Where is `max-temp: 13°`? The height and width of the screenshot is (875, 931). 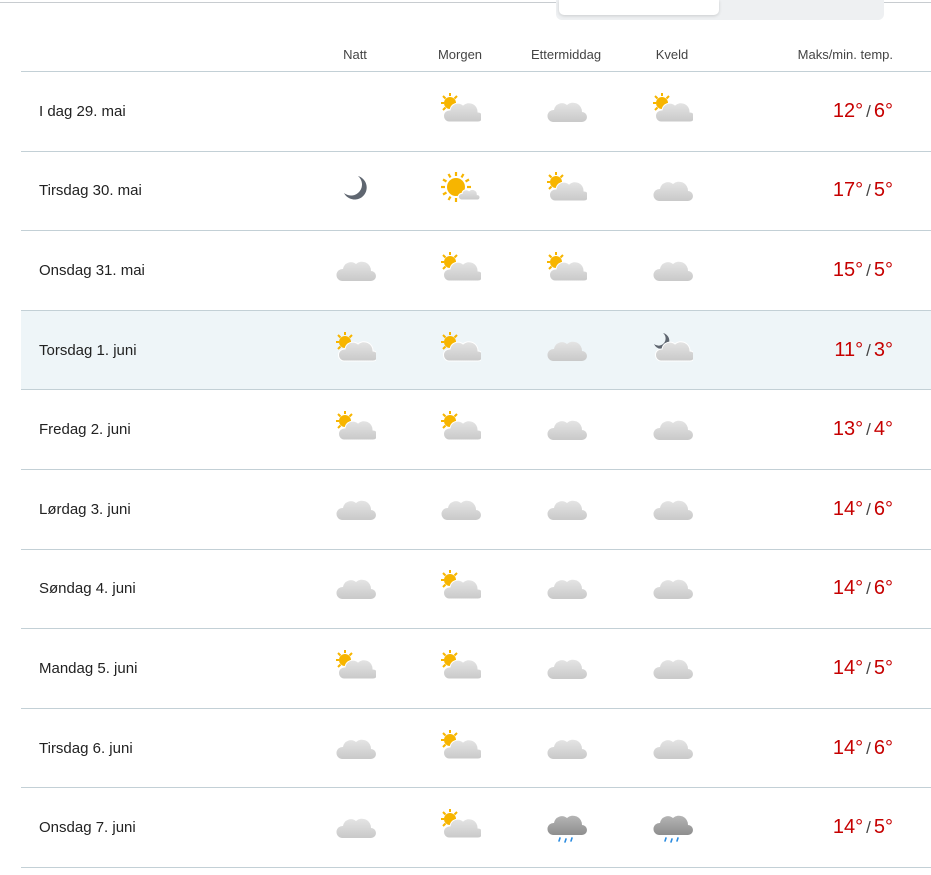 max-temp: 13° is located at coordinates (848, 429).